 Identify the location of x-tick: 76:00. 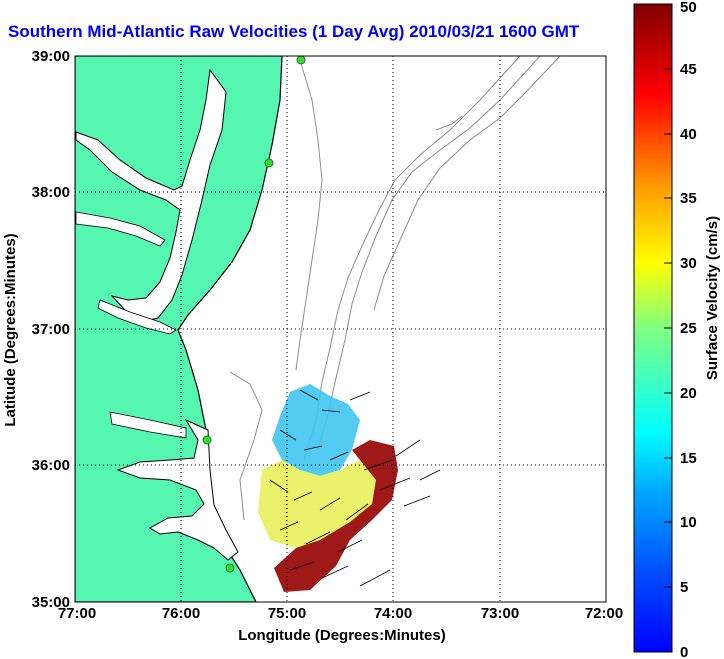
(181, 613).